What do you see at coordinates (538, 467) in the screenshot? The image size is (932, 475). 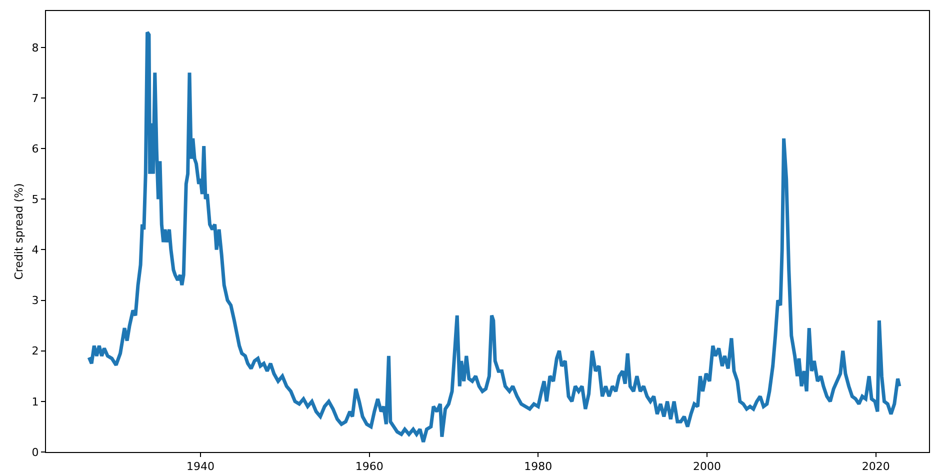 I see `x-tick-label: 1980` at bounding box center [538, 467].